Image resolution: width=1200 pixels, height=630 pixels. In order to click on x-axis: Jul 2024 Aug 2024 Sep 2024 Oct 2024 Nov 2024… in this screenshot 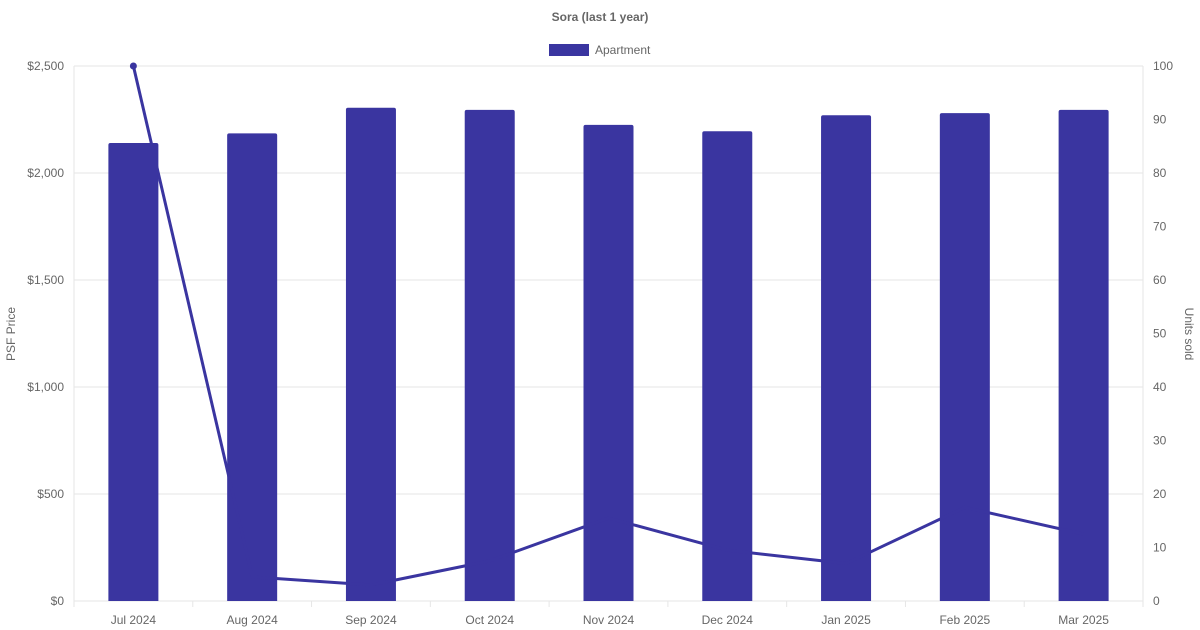, I will do `click(610, 620)`.